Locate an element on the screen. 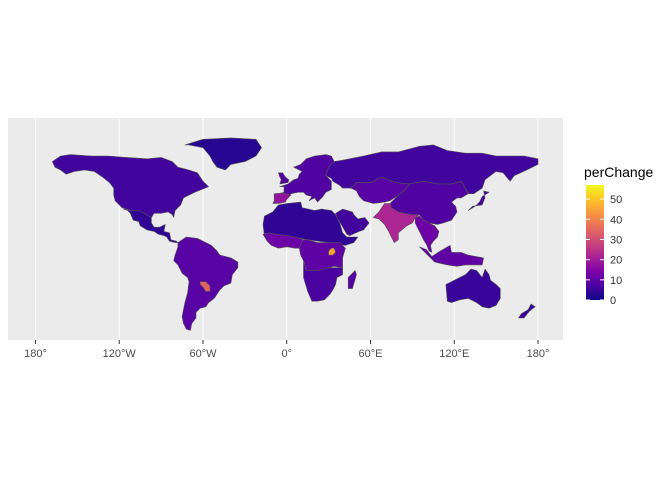 The height and width of the screenshot is (480, 672). country-japan is located at coordinates (478, 200).